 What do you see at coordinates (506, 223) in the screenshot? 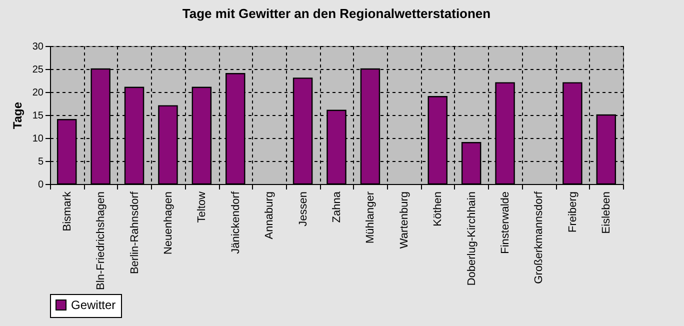
I see `x-tick-label: Finsterwalde` at bounding box center [506, 223].